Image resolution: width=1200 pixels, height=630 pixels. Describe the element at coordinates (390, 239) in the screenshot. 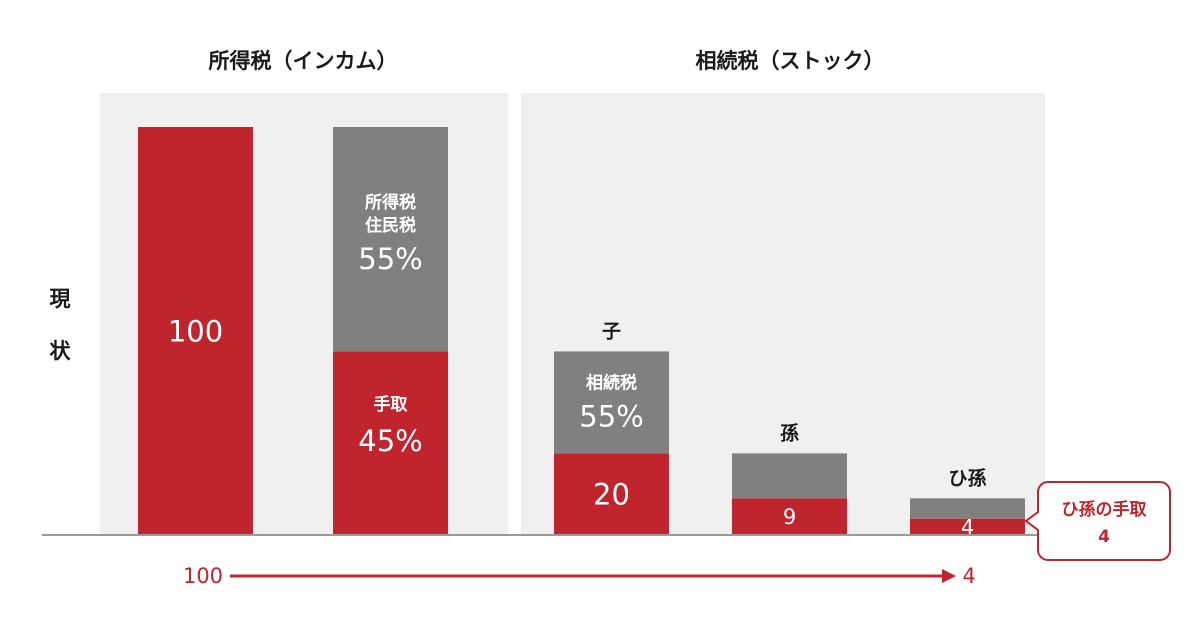

I see `g0-b1-tax-bar` at that location.